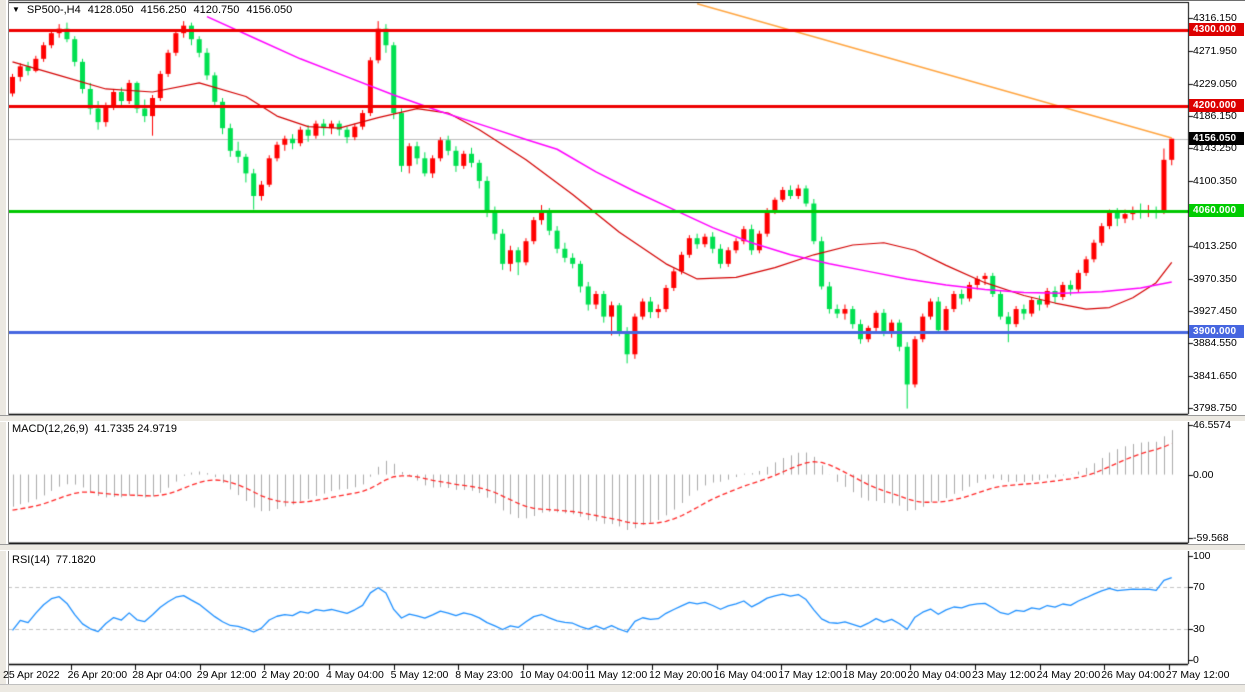  What do you see at coordinates (1199, 587) in the screenshot?
I see `rsi-tick-label: 70` at bounding box center [1199, 587].